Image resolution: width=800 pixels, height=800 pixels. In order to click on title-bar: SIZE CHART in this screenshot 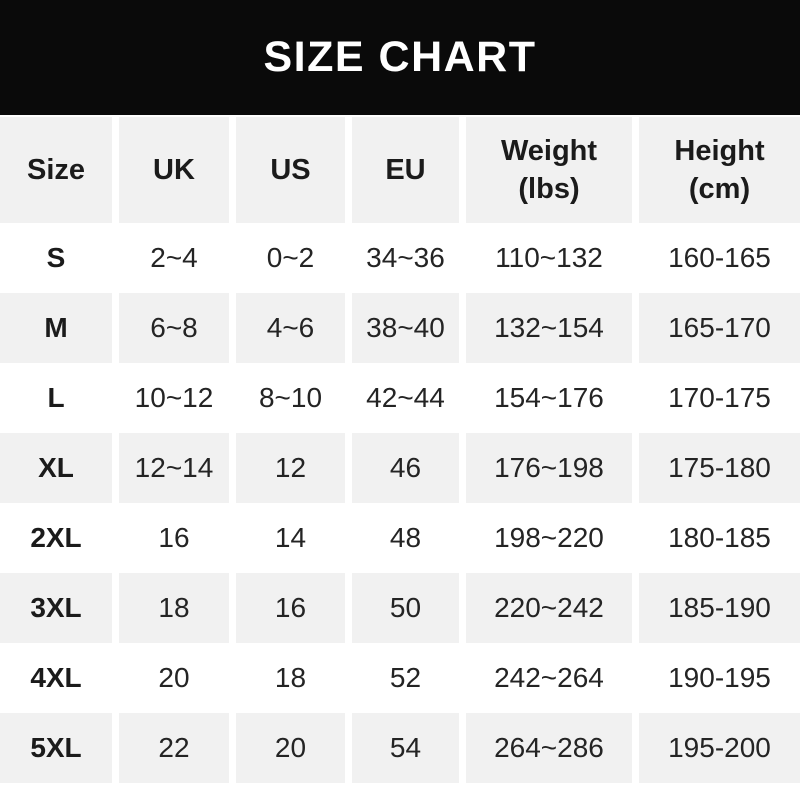, I will do `click(400, 57)`.